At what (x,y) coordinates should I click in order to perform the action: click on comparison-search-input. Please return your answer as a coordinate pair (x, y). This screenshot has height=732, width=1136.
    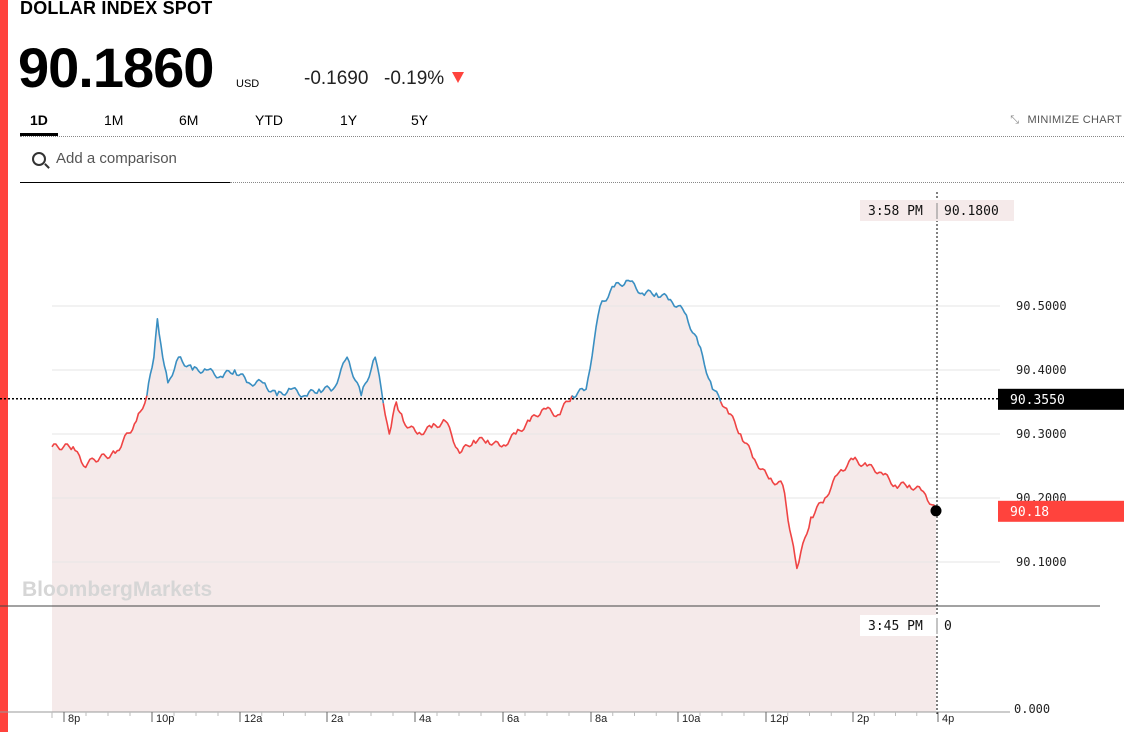
    Looking at the image, I should click on (141, 158).